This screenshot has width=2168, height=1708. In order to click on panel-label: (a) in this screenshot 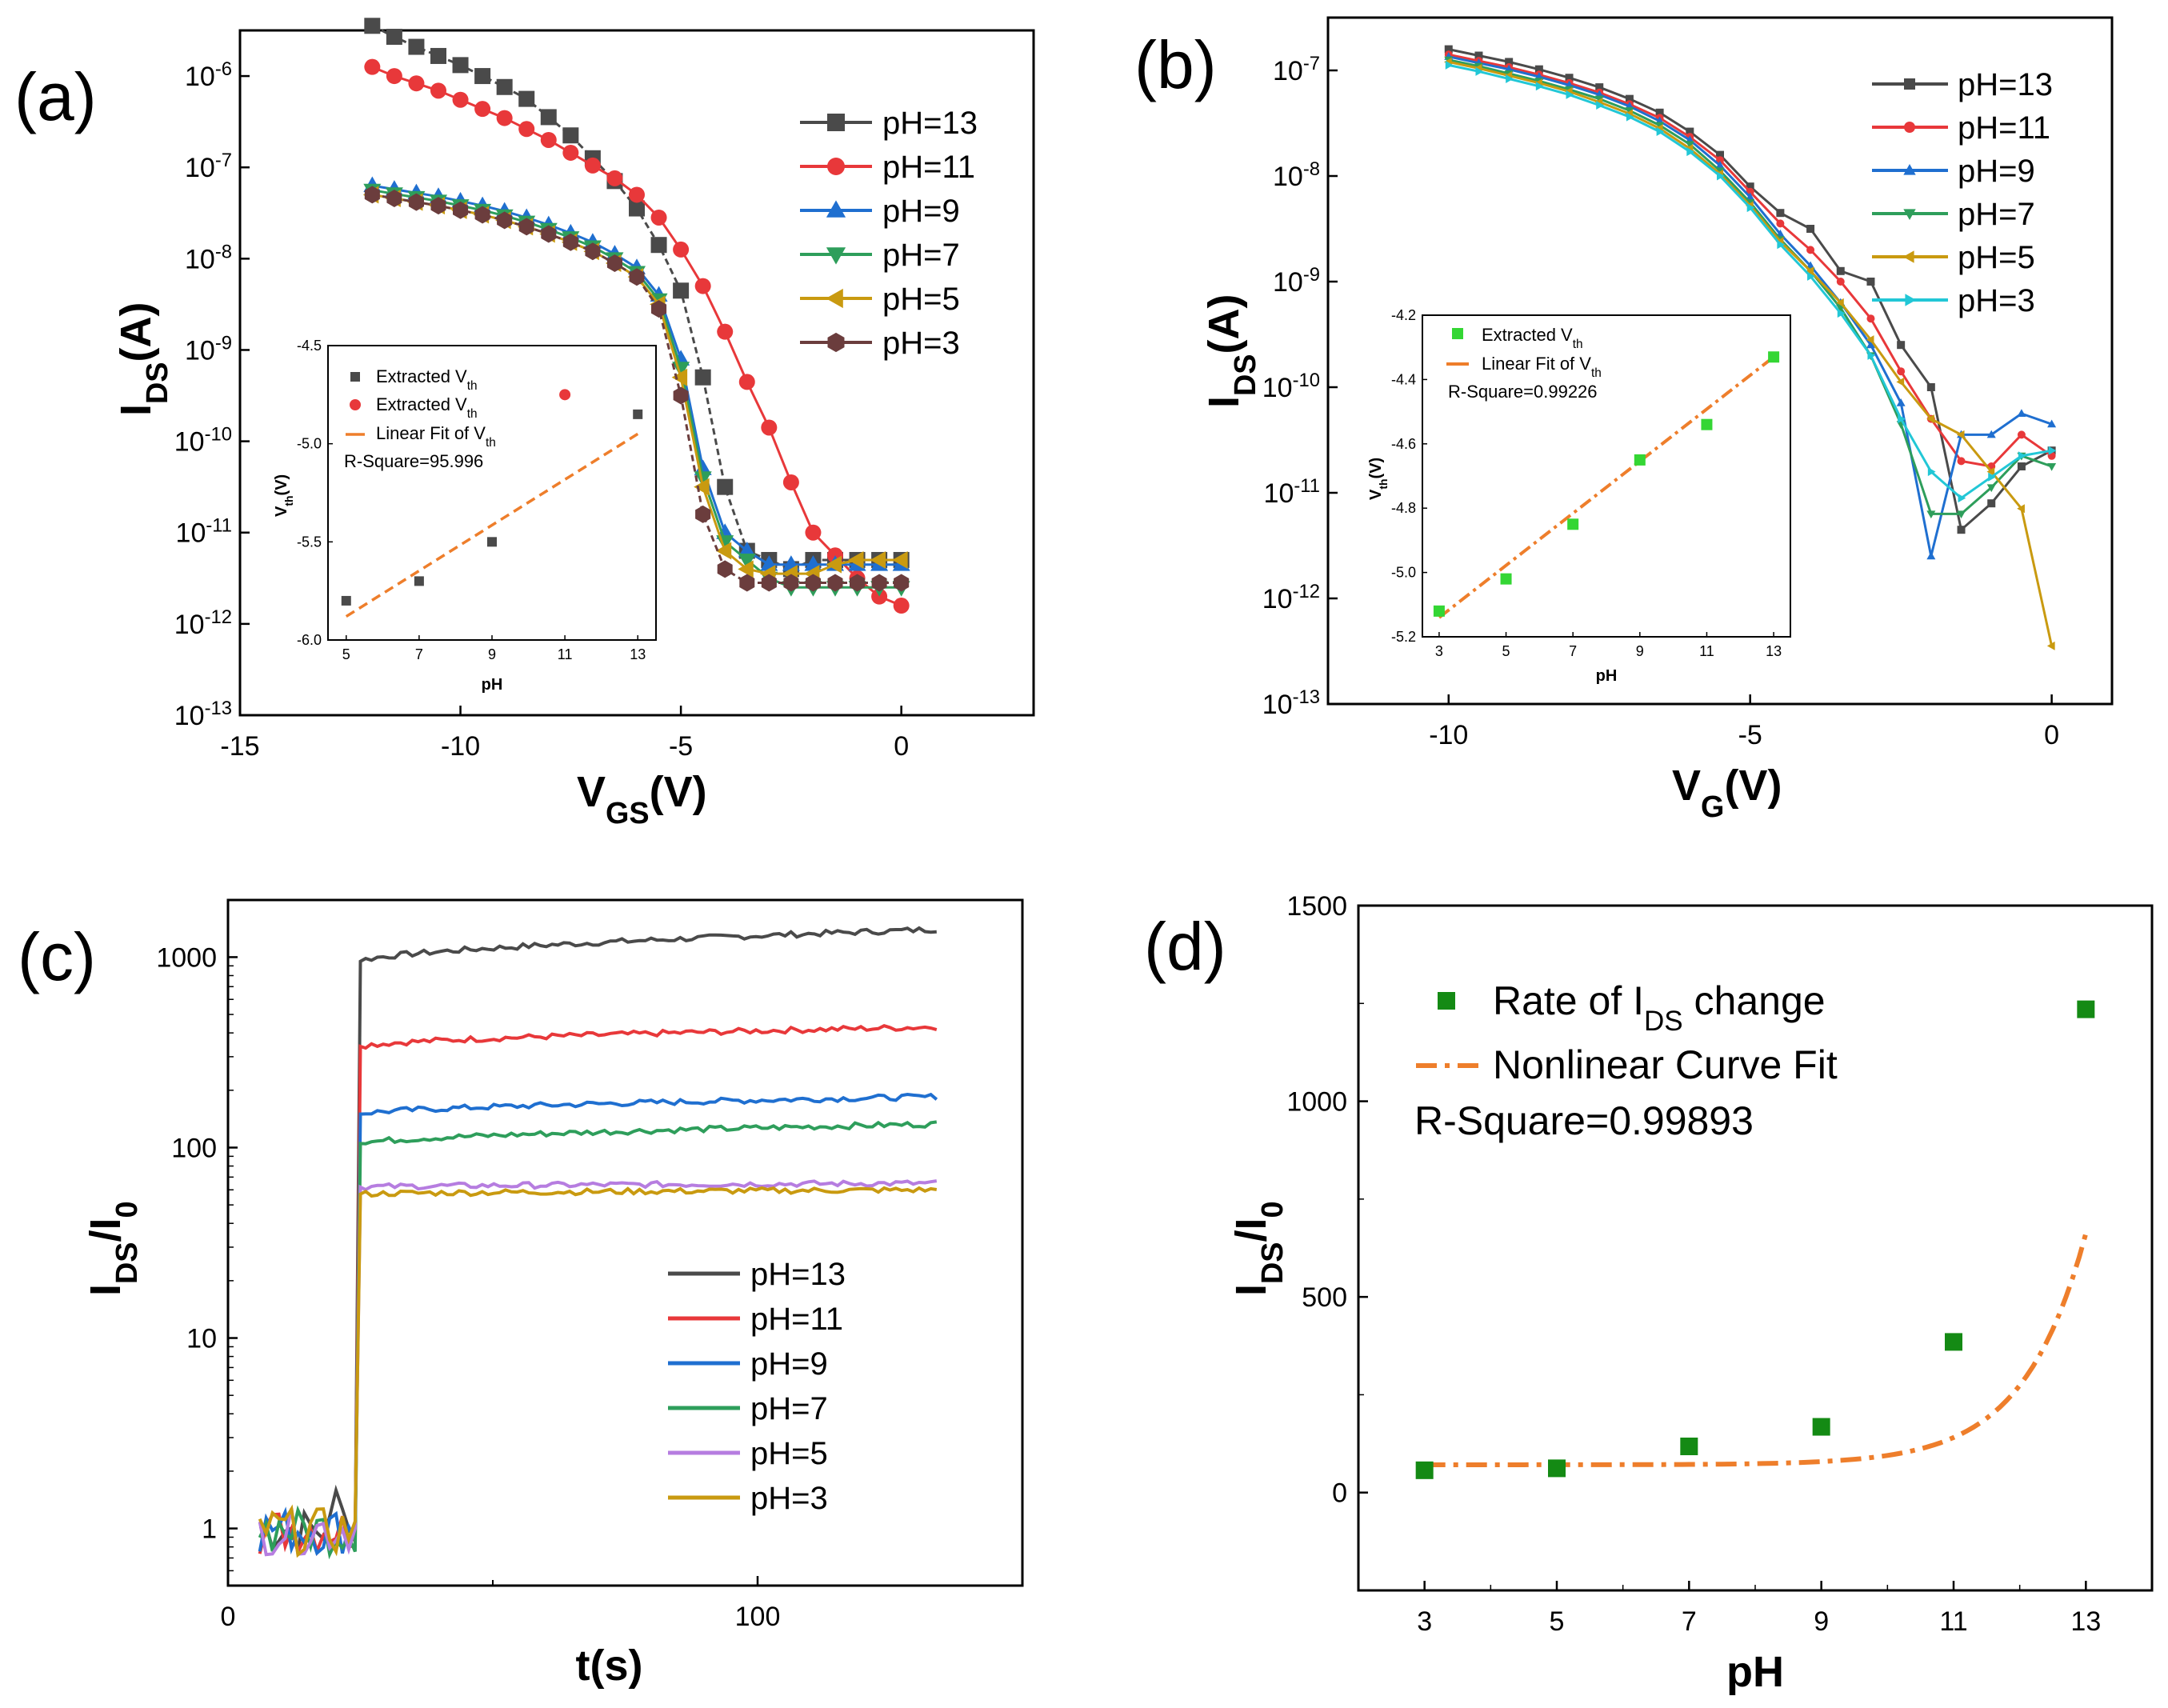, I will do `click(55, 96)`.